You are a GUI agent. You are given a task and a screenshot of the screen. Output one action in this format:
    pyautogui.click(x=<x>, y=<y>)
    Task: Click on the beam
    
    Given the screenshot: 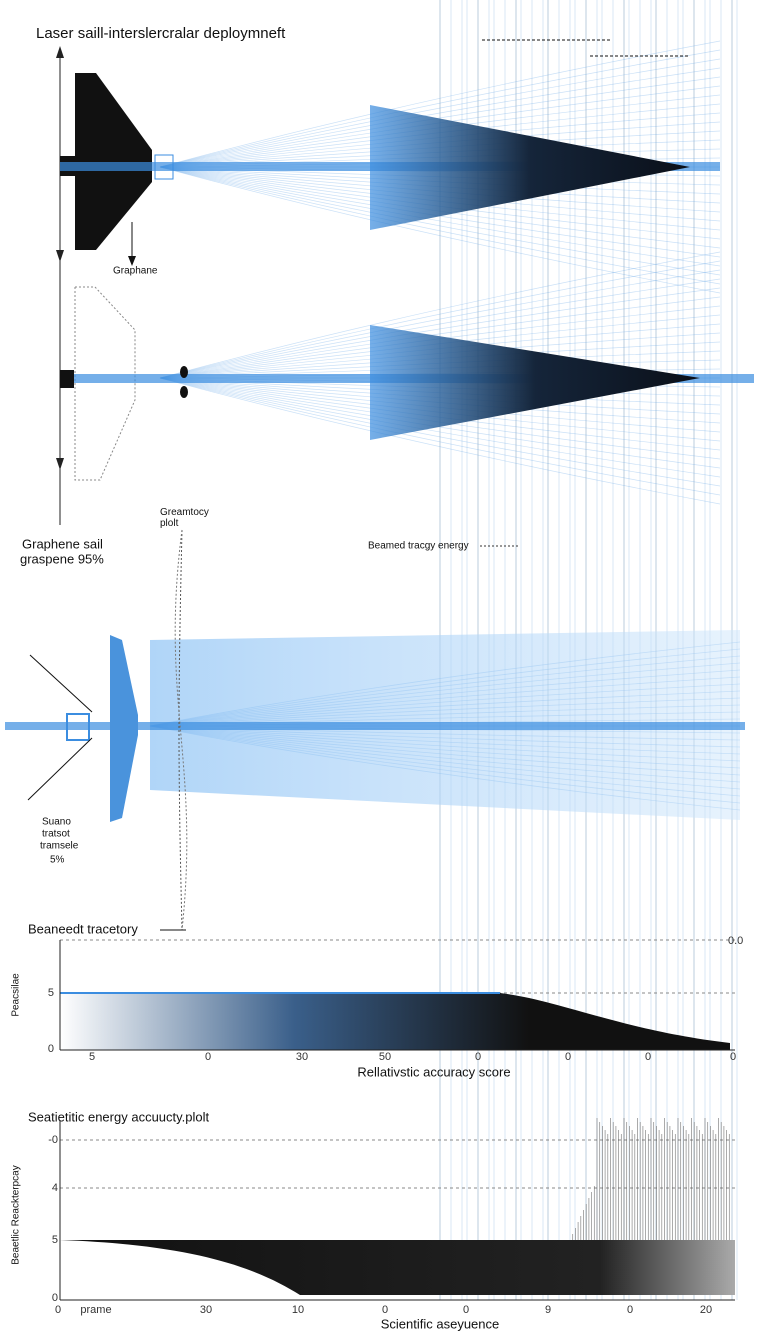 What is the action you would take?
    pyautogui.click(x=375, y=726)
    